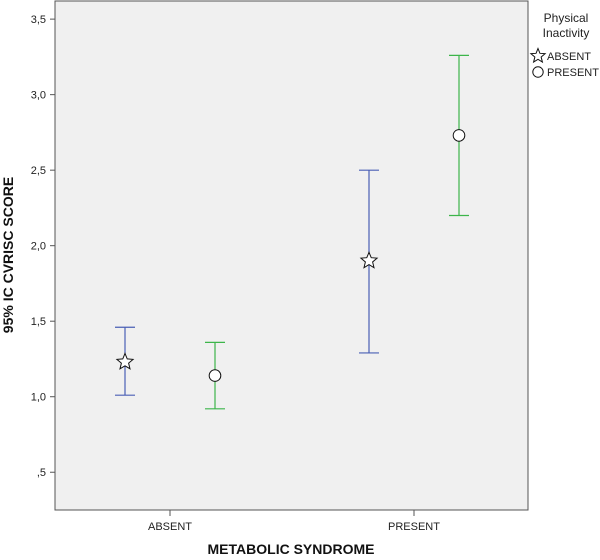 This screenshot has height=560, width=600. What do you see at coordinates (38, 96) in the screenshot?
I see `y-tick-label-5: 3,0` at bounding box center [38, 96].